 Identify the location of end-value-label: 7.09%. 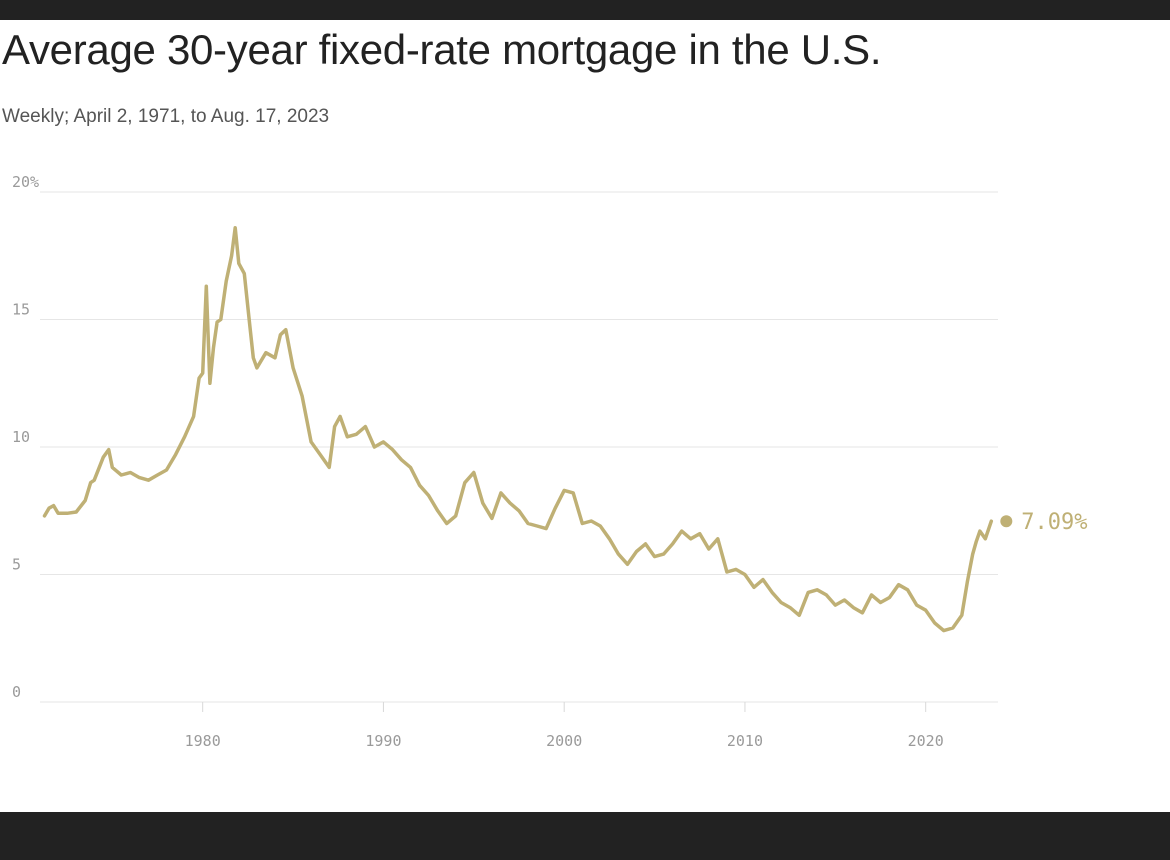
(1054, 522).